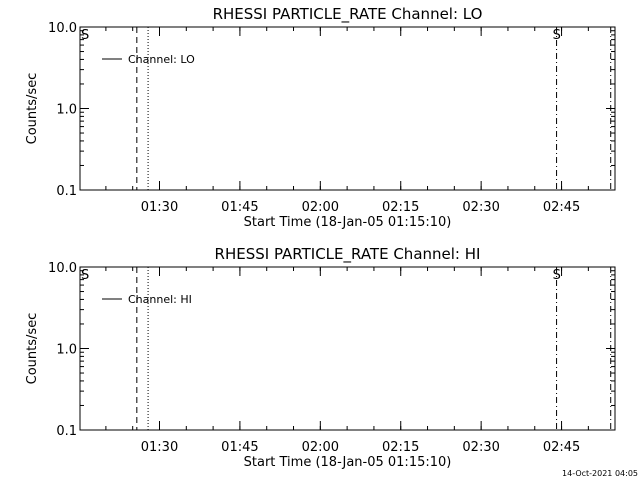  I want to click on footer-timestamp: 14-Oct-2021 04:05, so click(600, 473).